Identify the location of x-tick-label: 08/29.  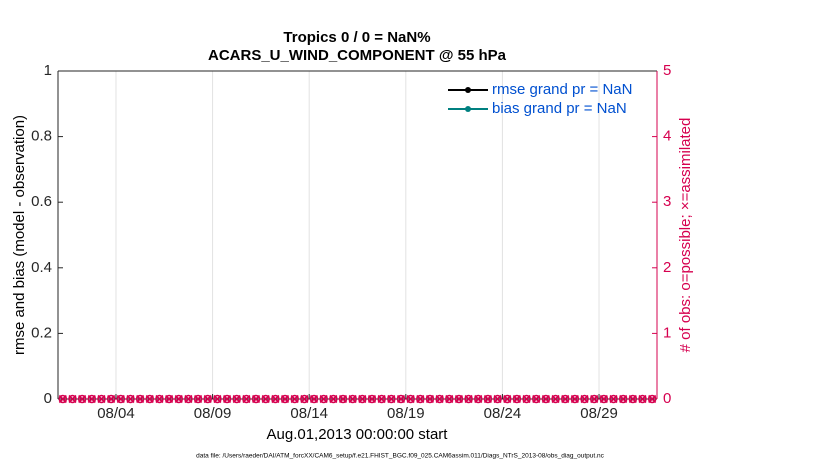
(599, 413).